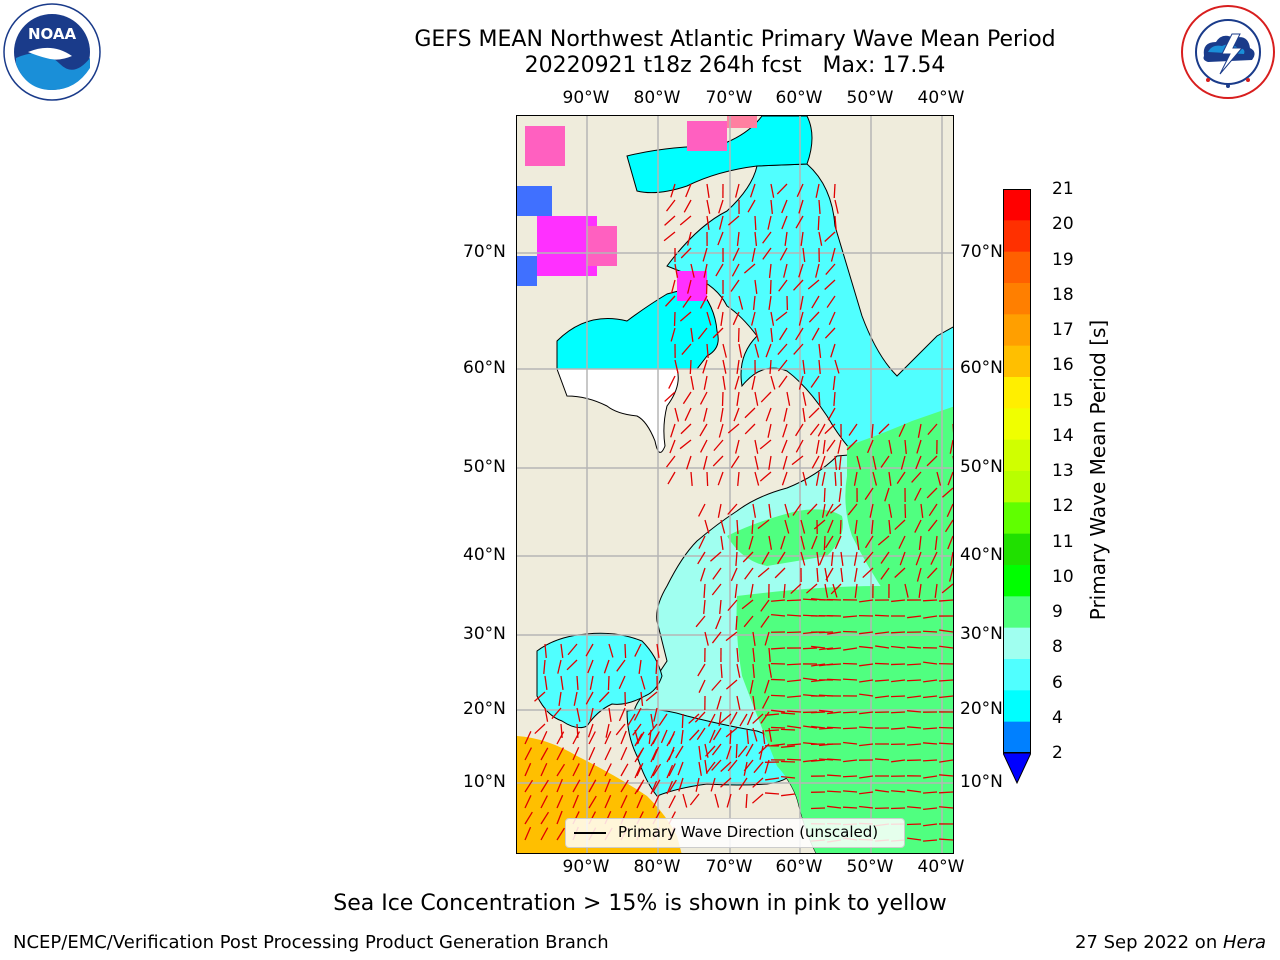  What do you see at coordinates (1063, 506) in the screenshot?
I see `colorbar-tick-label: 12` at bounding box center [1063, 506].